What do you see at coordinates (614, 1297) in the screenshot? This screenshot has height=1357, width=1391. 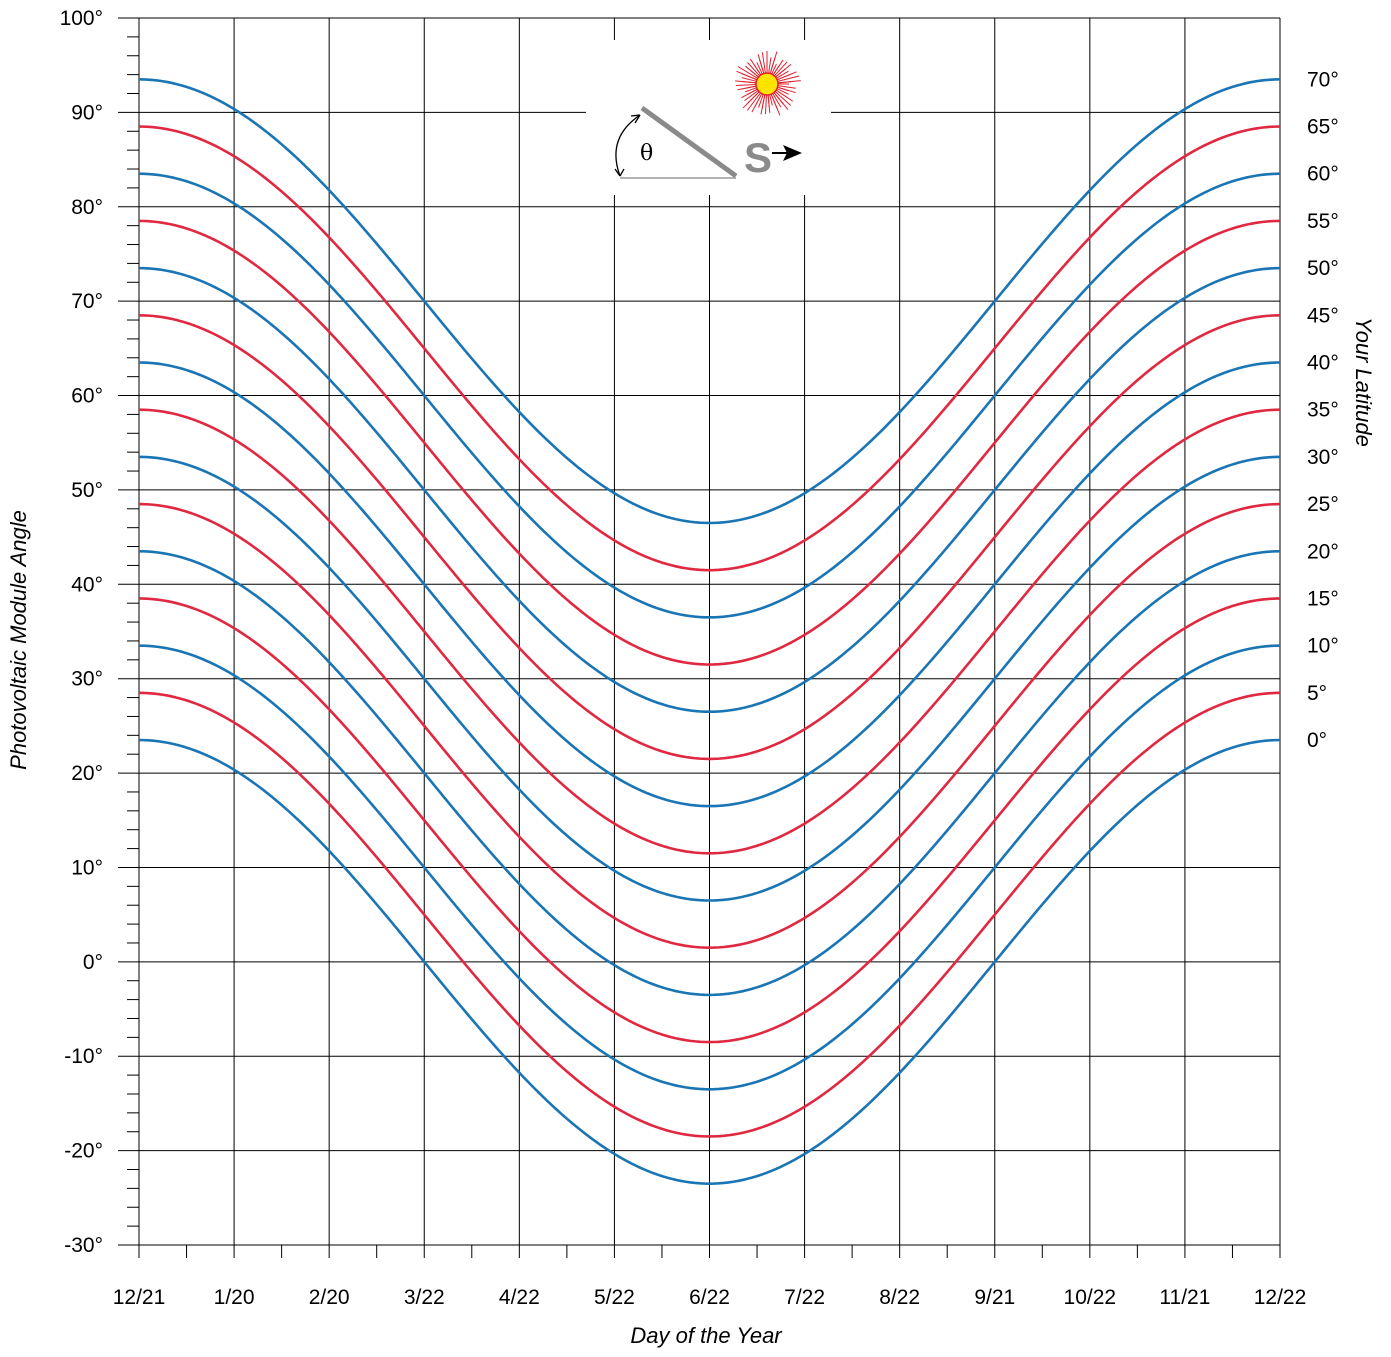 I see `x-tick-label: 5/22` at bounding box center [614, 1297].